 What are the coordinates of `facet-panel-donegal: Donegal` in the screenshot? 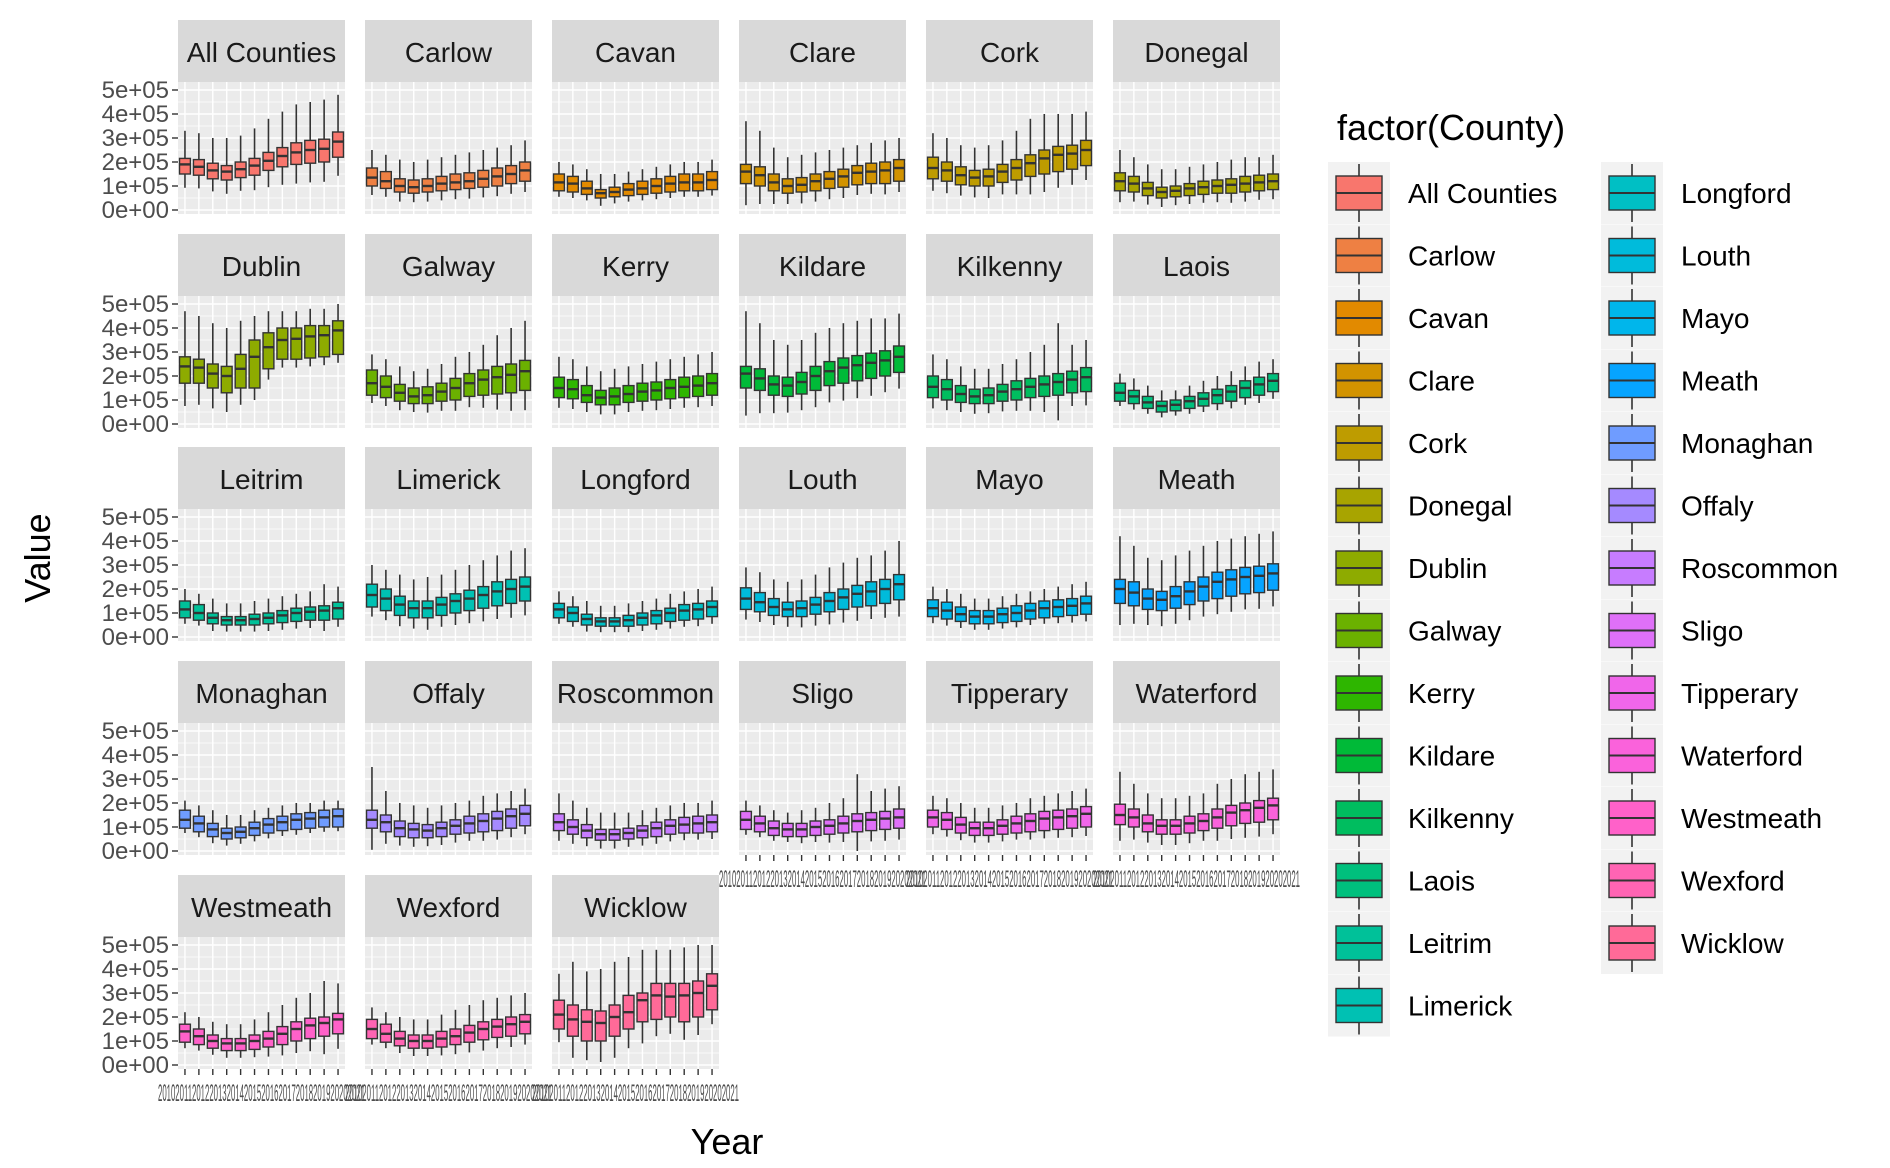 It's located at (1196, 117).